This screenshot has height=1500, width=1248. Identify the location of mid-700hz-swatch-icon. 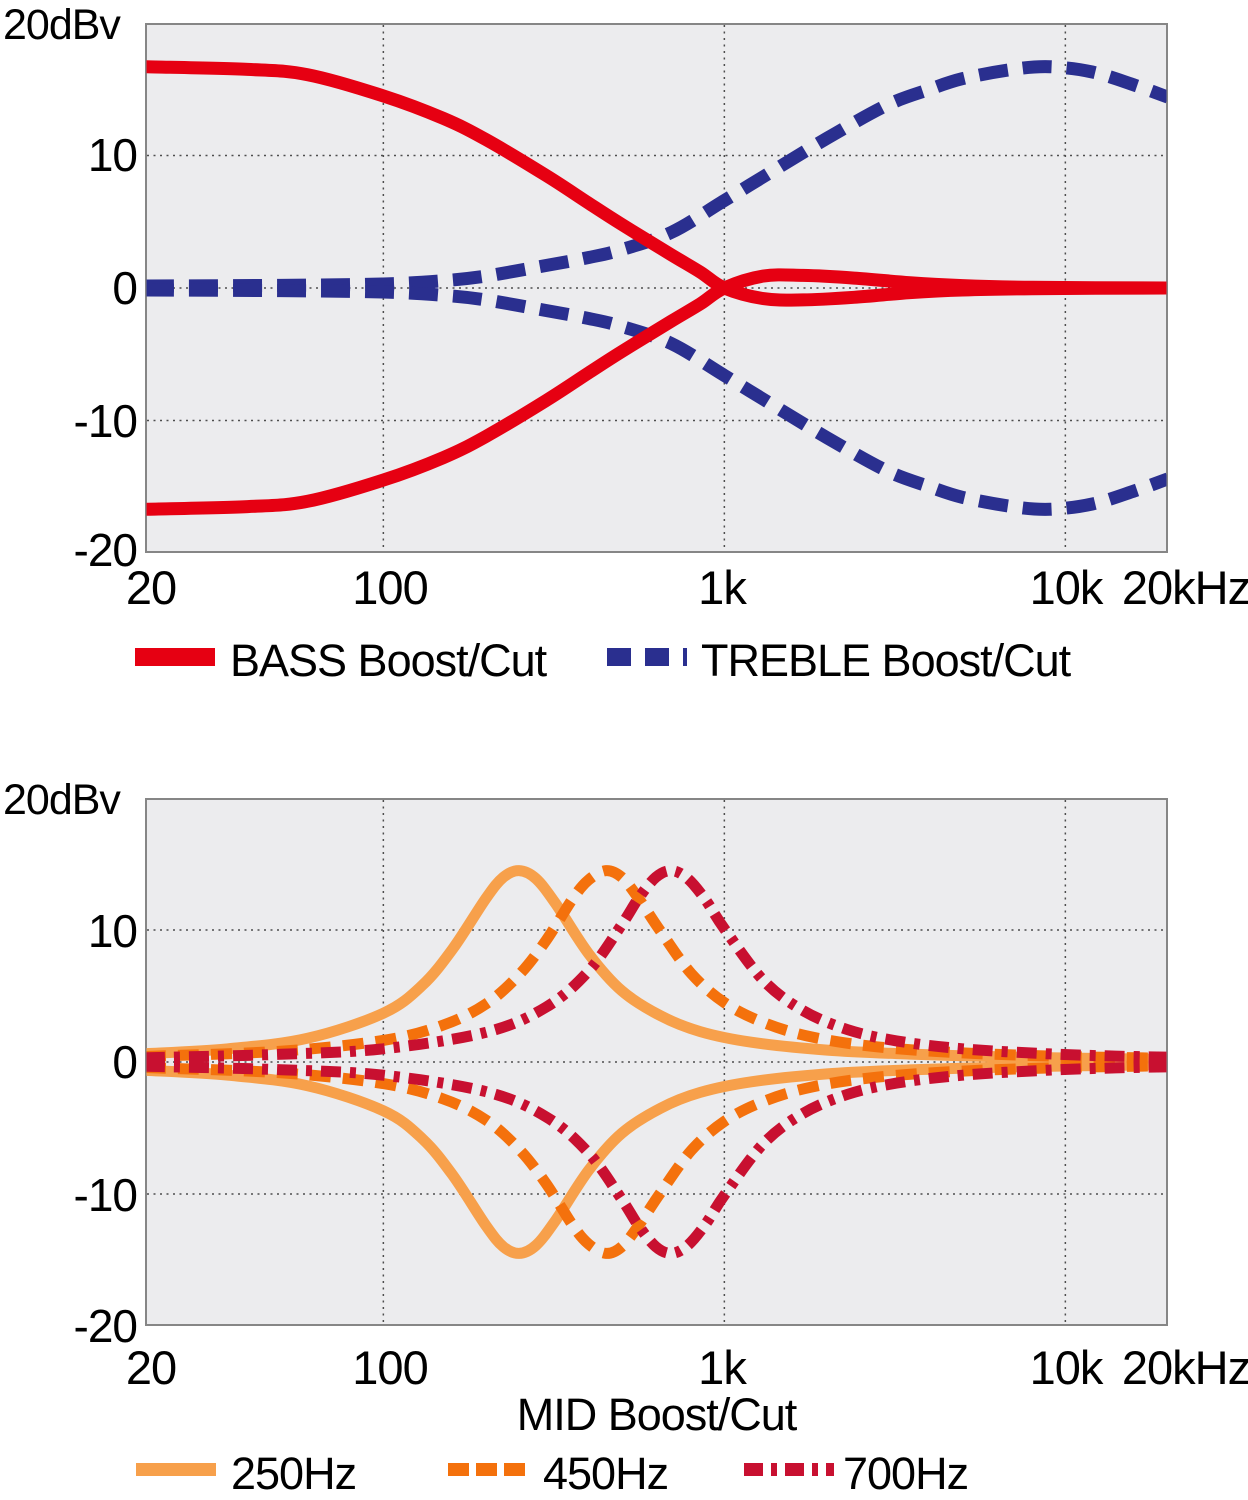
(789, 1469).